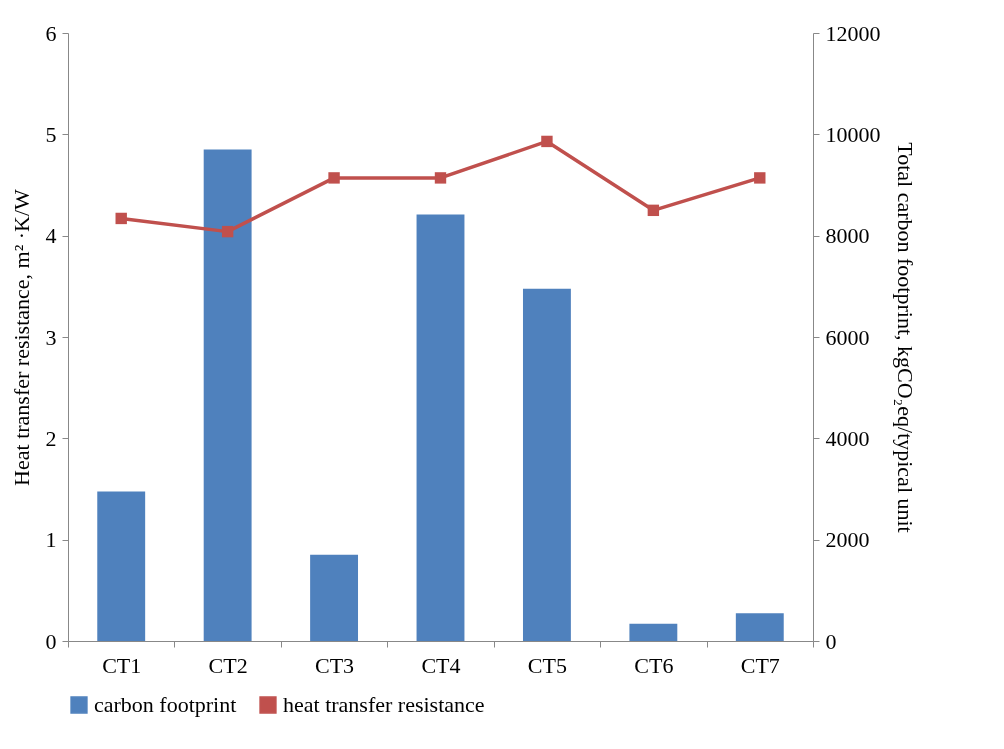 Image resolution: width=1004 pixels, height=749 pixels. I want to click on y-axis-title: Heat transfer resistance, m² ·K/W, so click(21, 337).